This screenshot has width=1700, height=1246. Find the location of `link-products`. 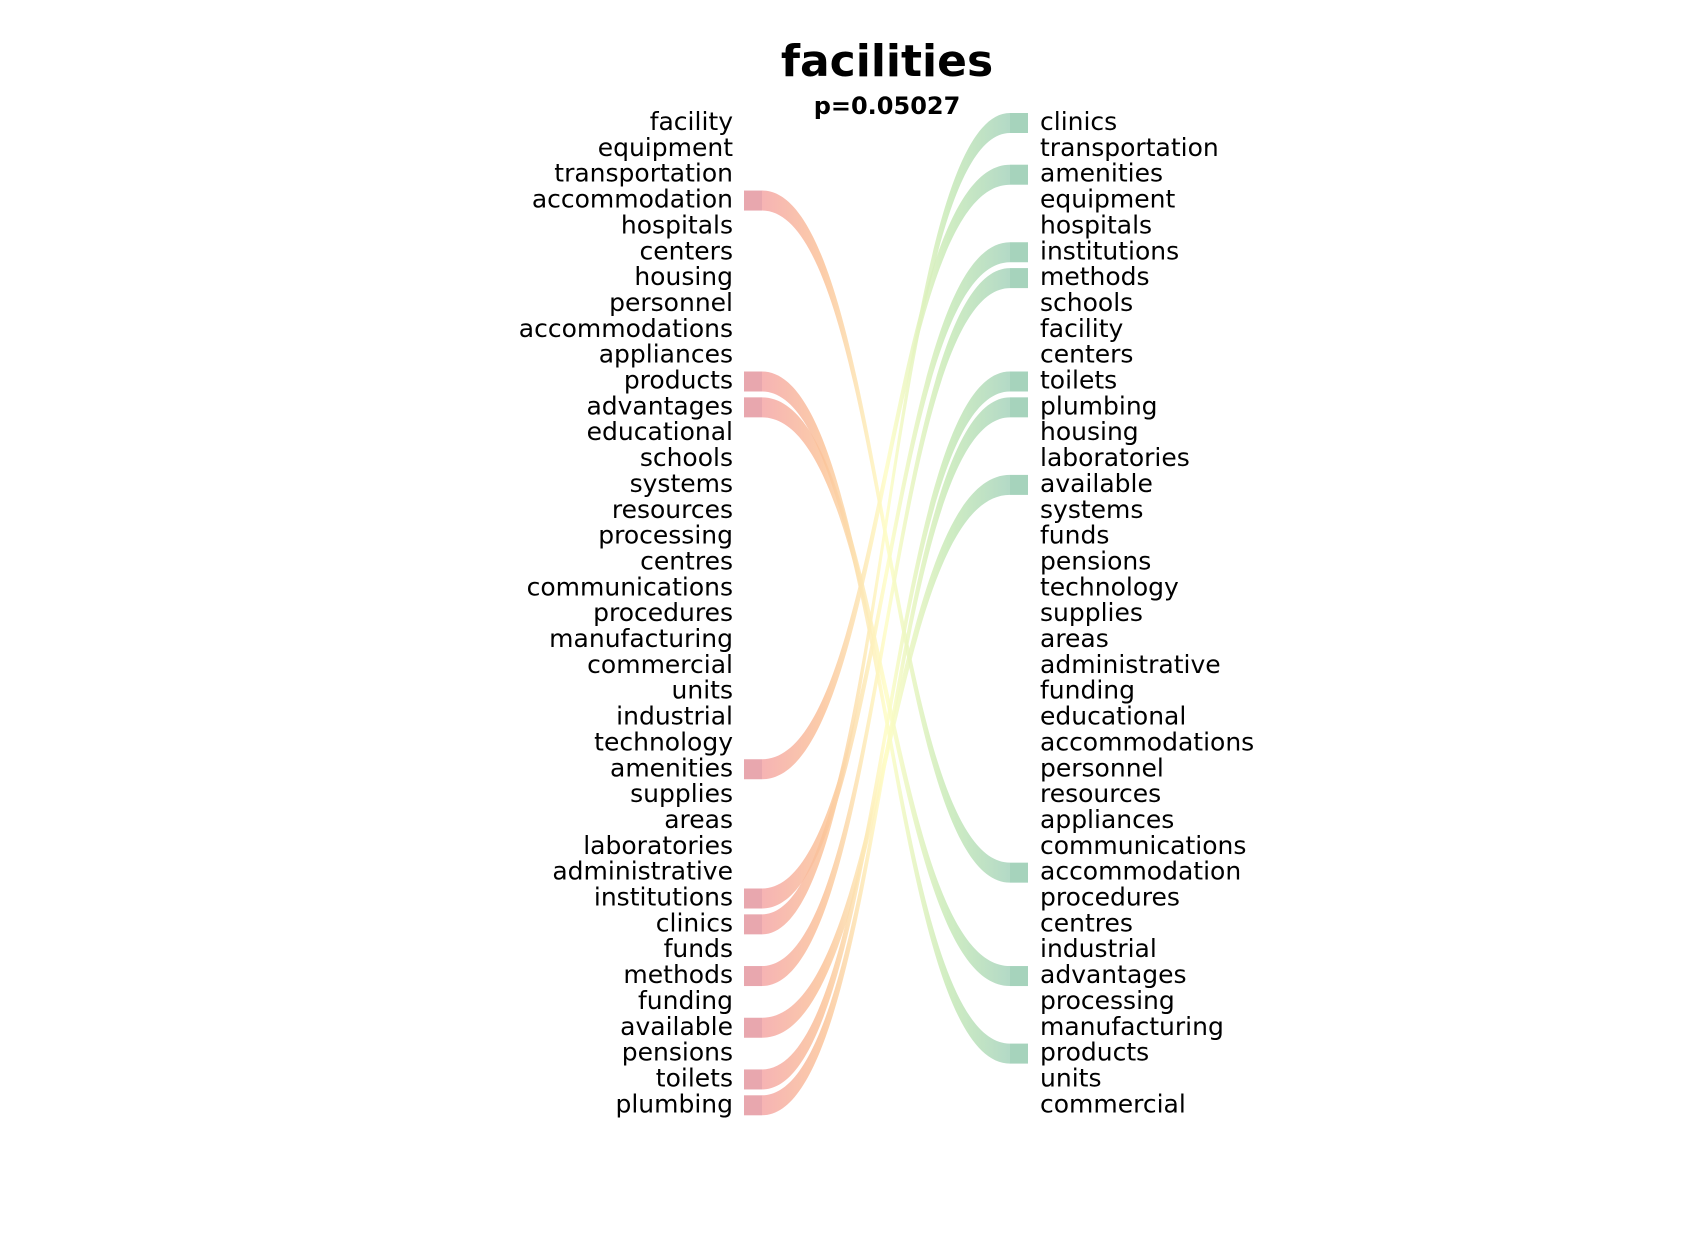

link-products is located at coordinates (886, 717).